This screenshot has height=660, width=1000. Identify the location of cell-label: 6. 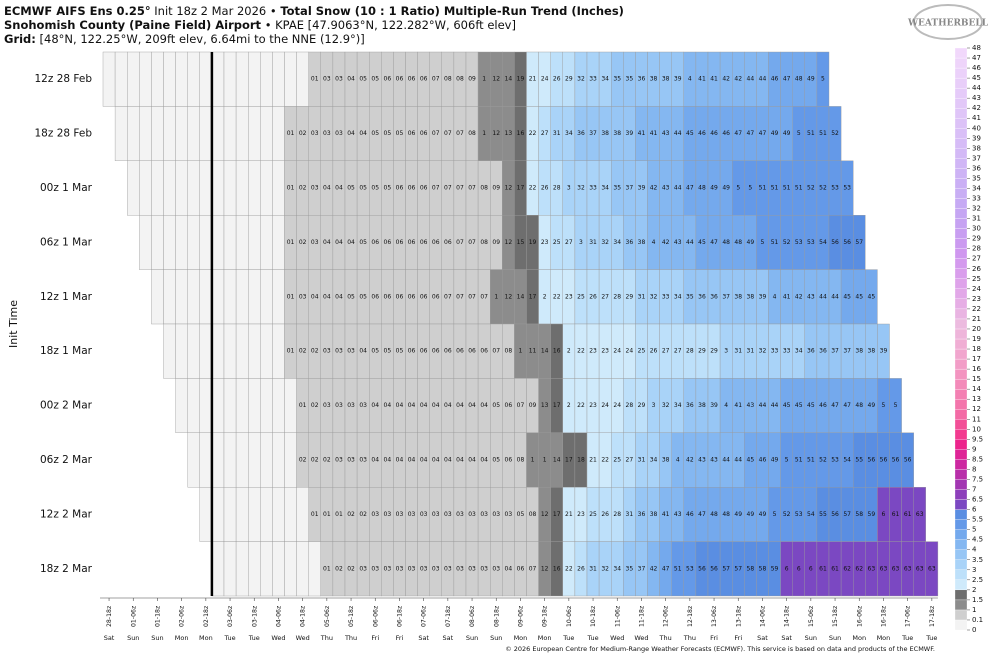
(884, 514).